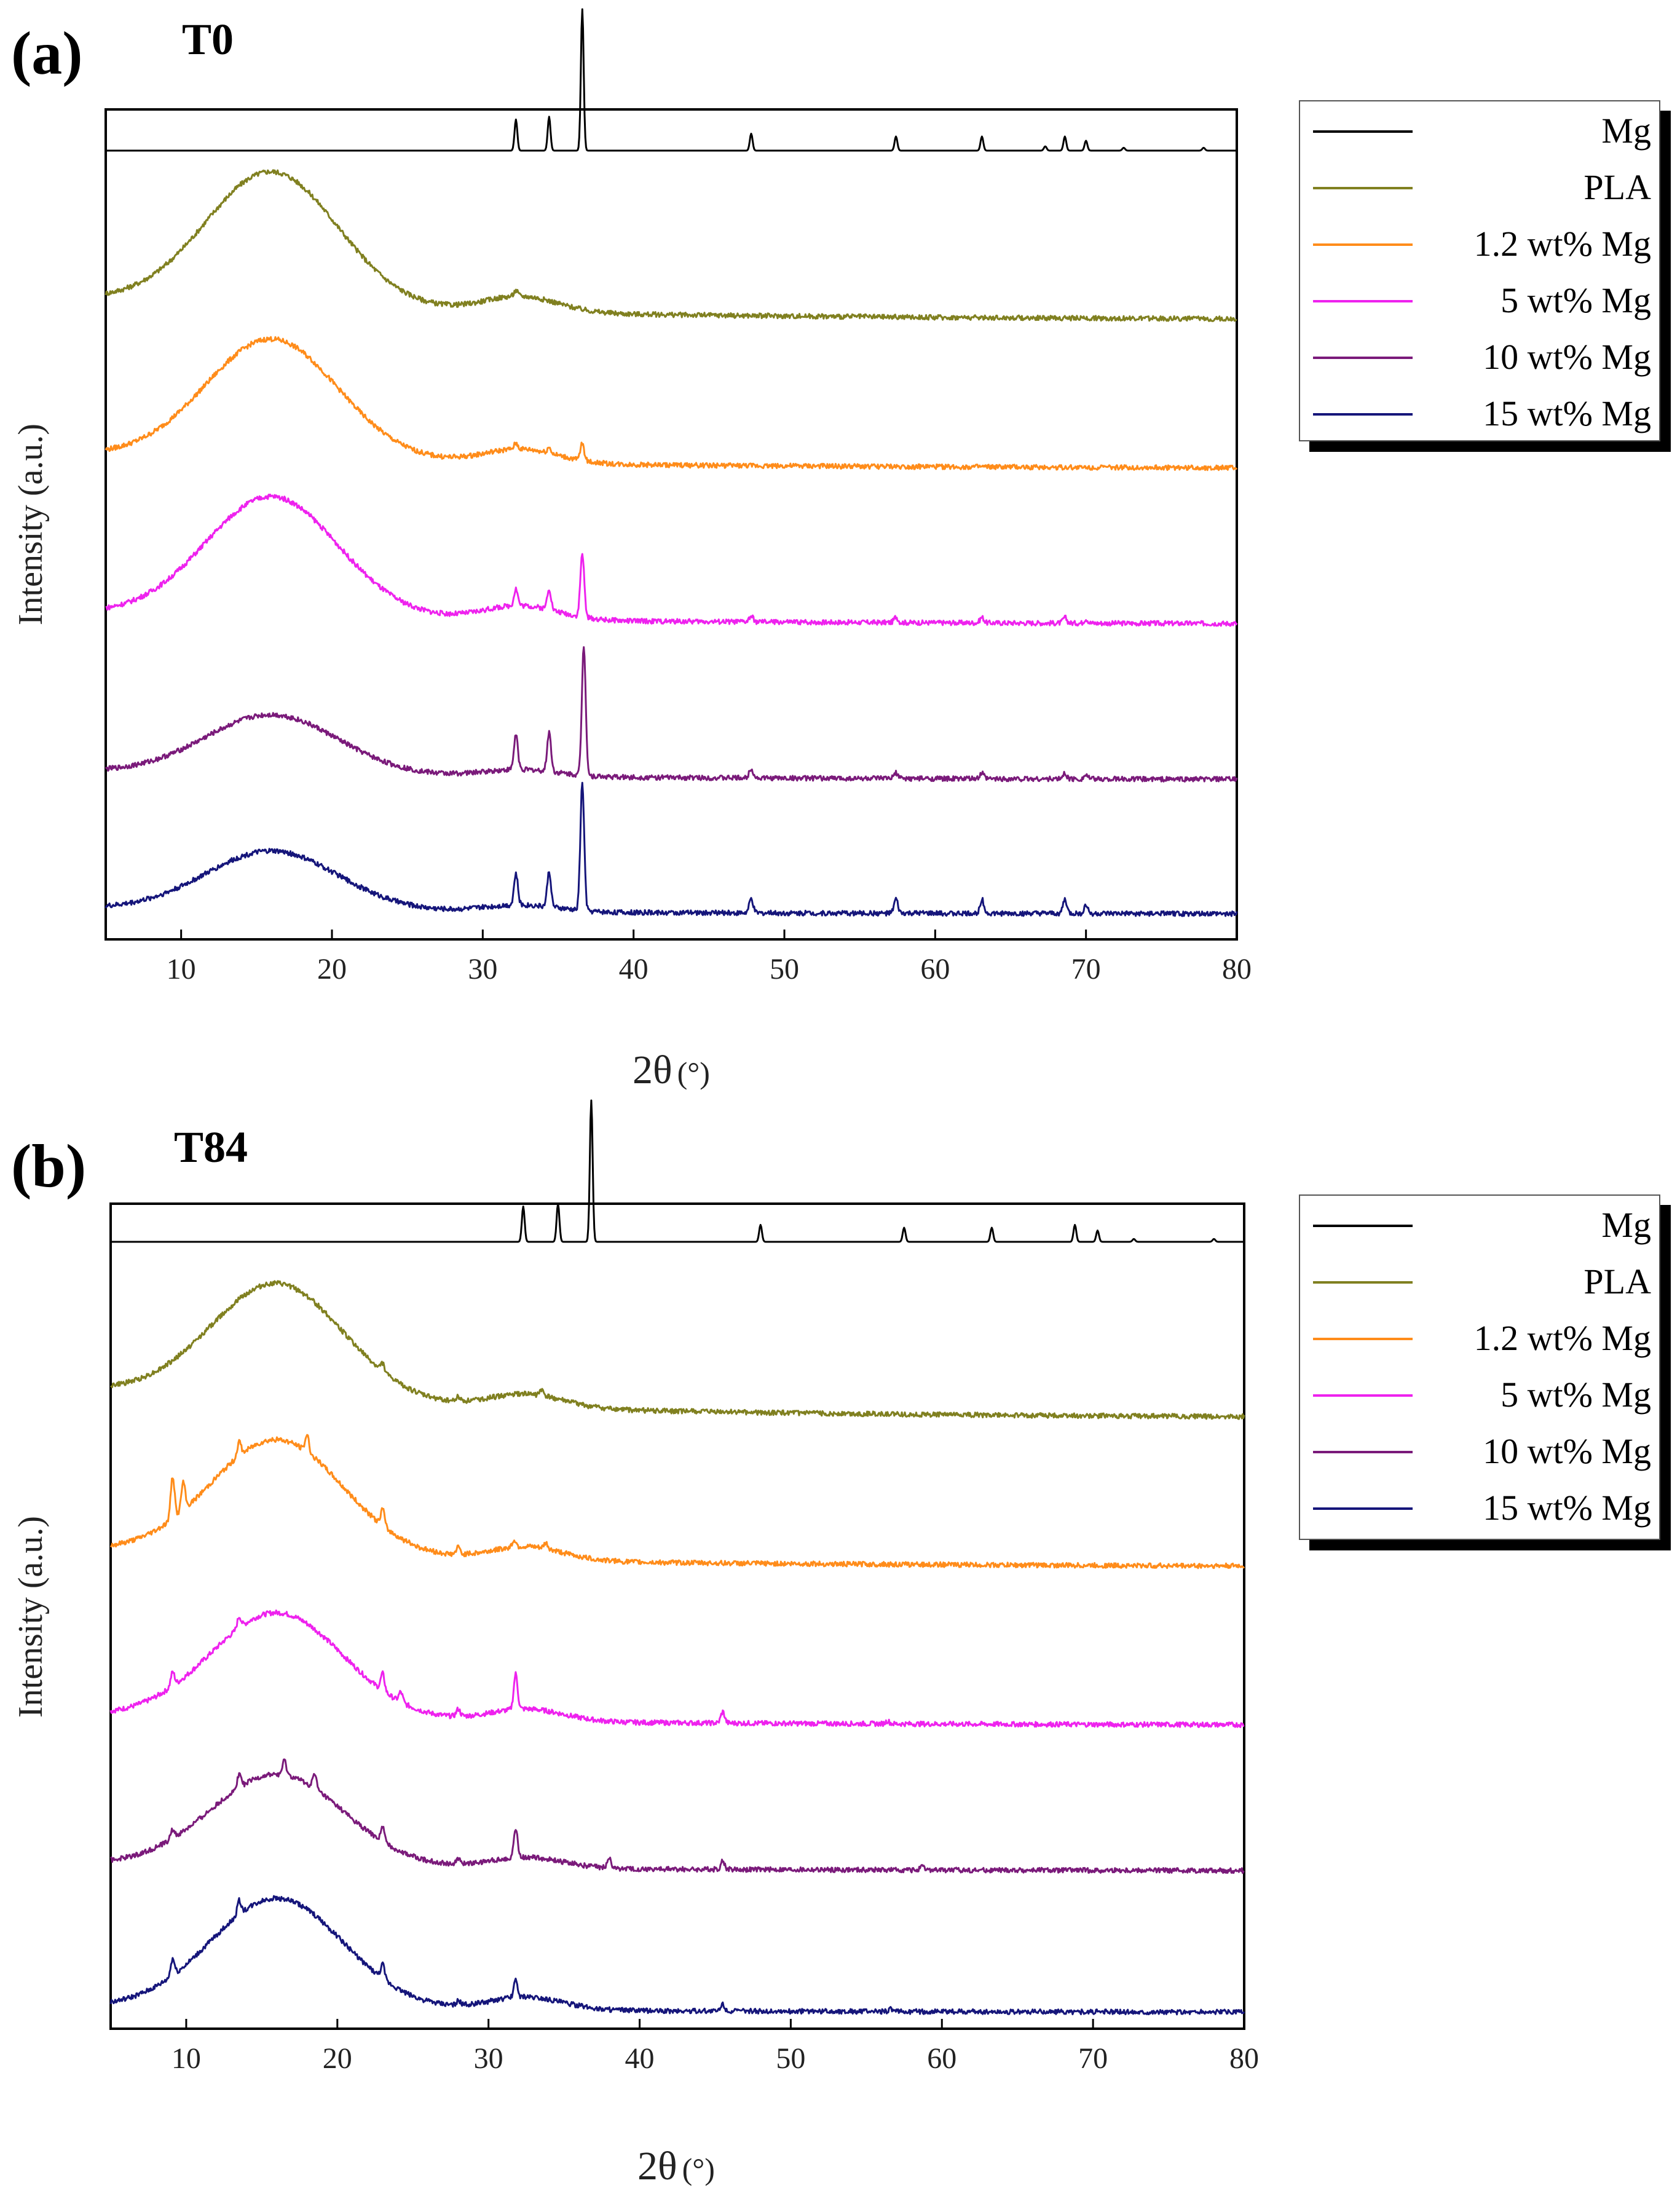  I want to click on x-axis-unit-b: (°), so click(698, 2169).